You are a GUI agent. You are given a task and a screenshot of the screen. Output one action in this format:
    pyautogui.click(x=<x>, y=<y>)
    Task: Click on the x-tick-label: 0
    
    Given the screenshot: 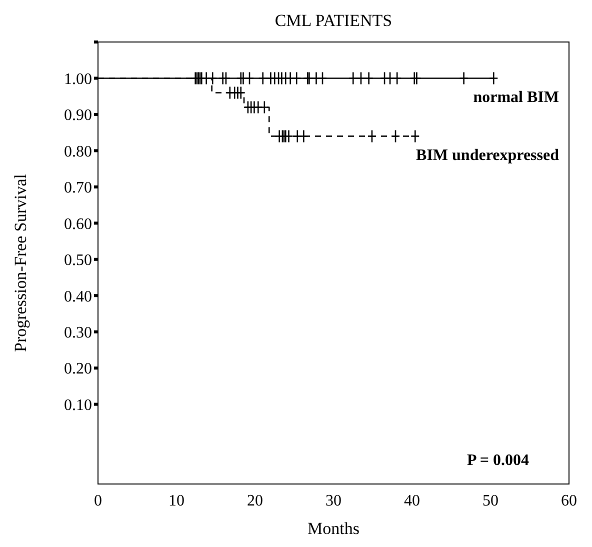 What is the action you would take?
    pyautogui.click(x=98, y=501)
    